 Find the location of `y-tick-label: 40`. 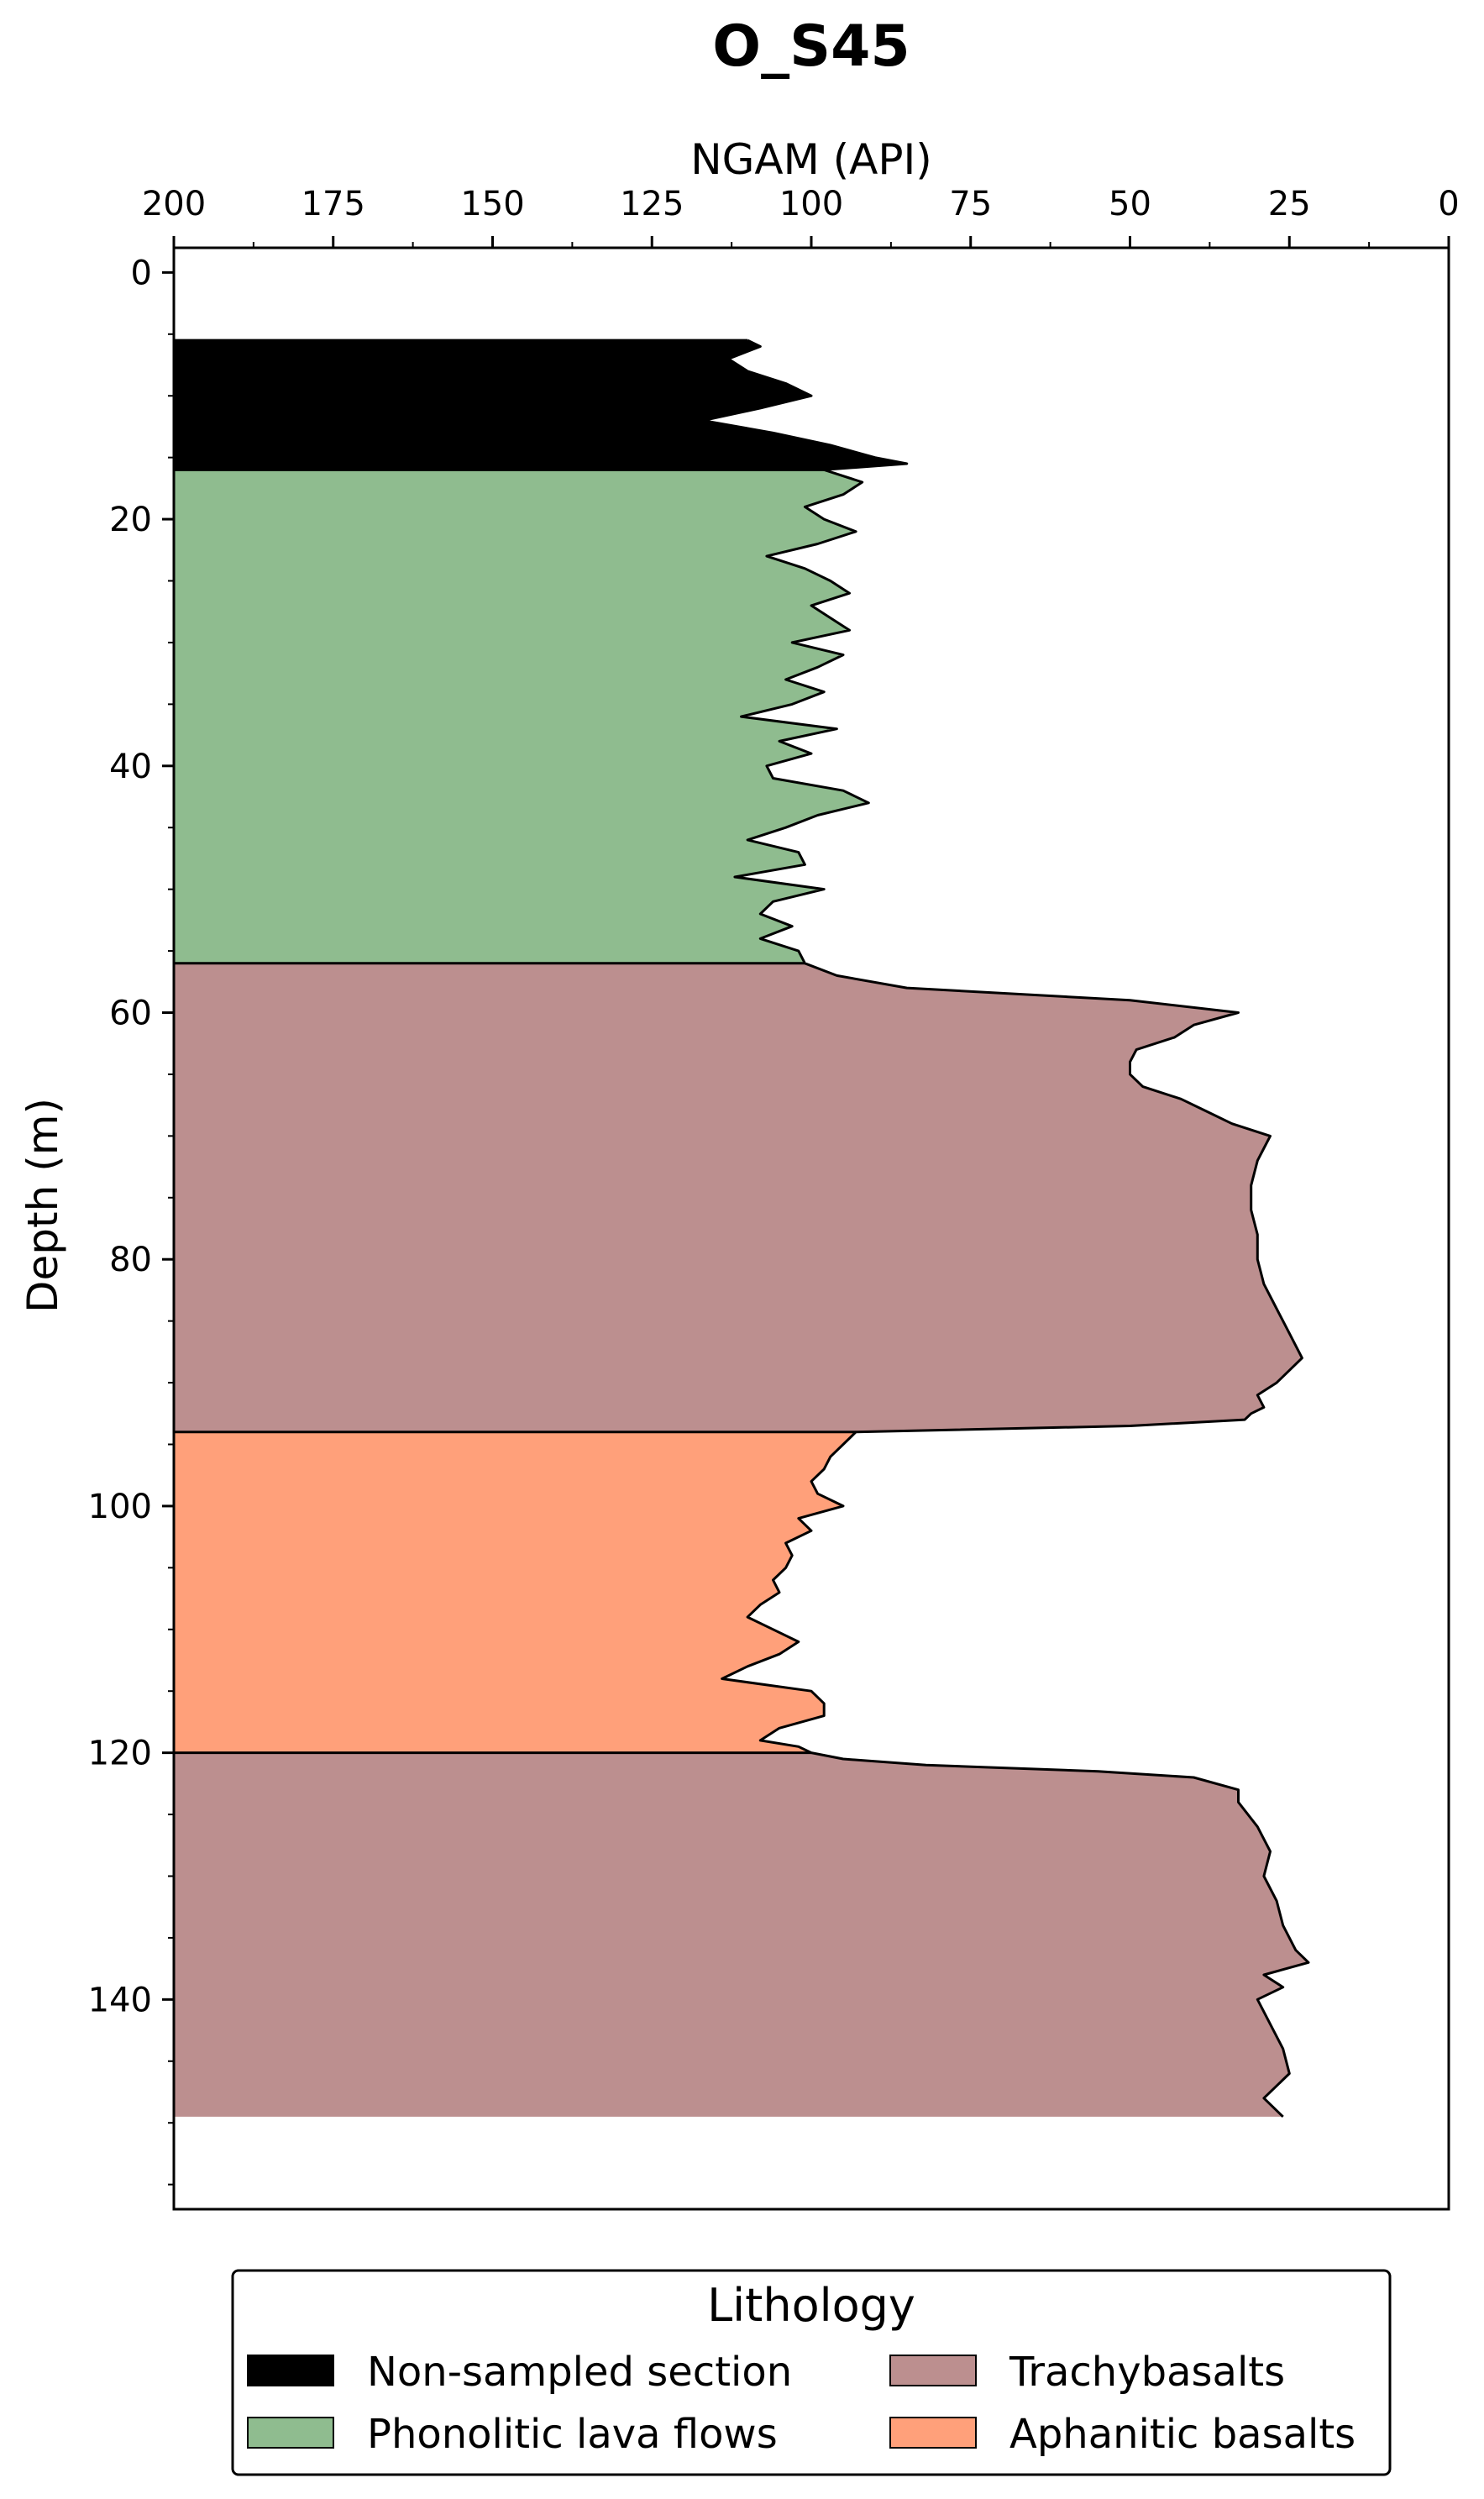

y-tick-label: 40 is located at coordinates (131, 767).